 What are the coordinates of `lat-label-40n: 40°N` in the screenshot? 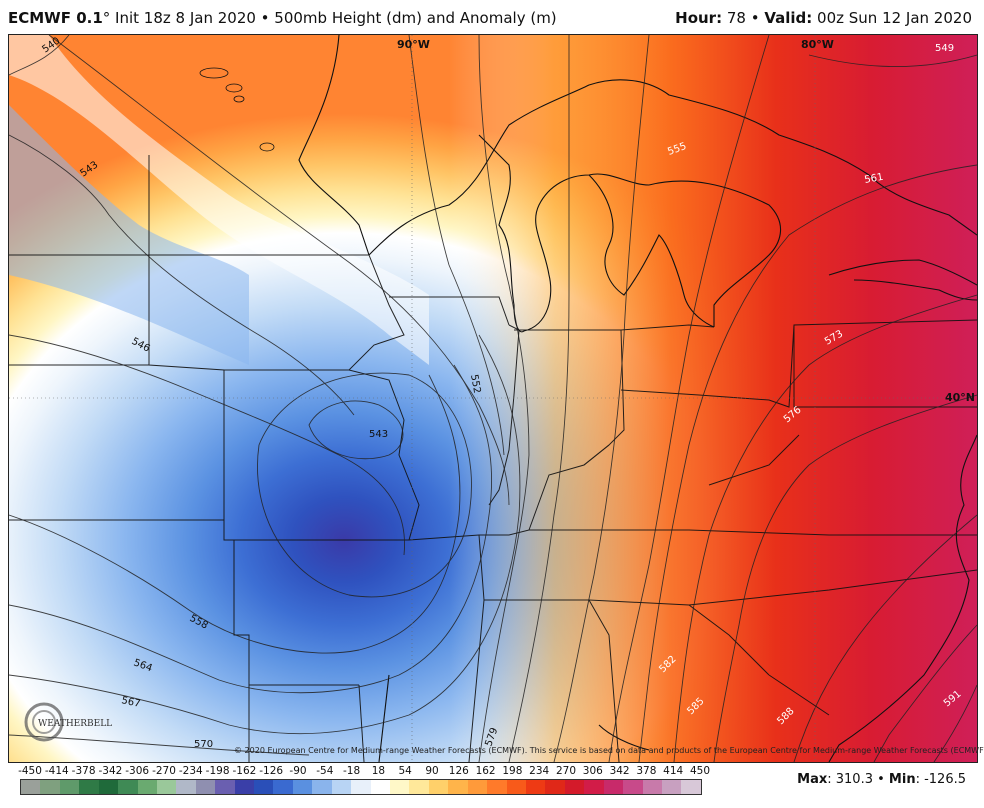 It's located at (960, 397).